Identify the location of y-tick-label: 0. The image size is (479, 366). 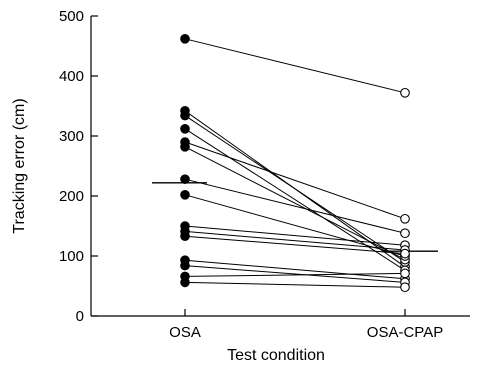
(80, 316).